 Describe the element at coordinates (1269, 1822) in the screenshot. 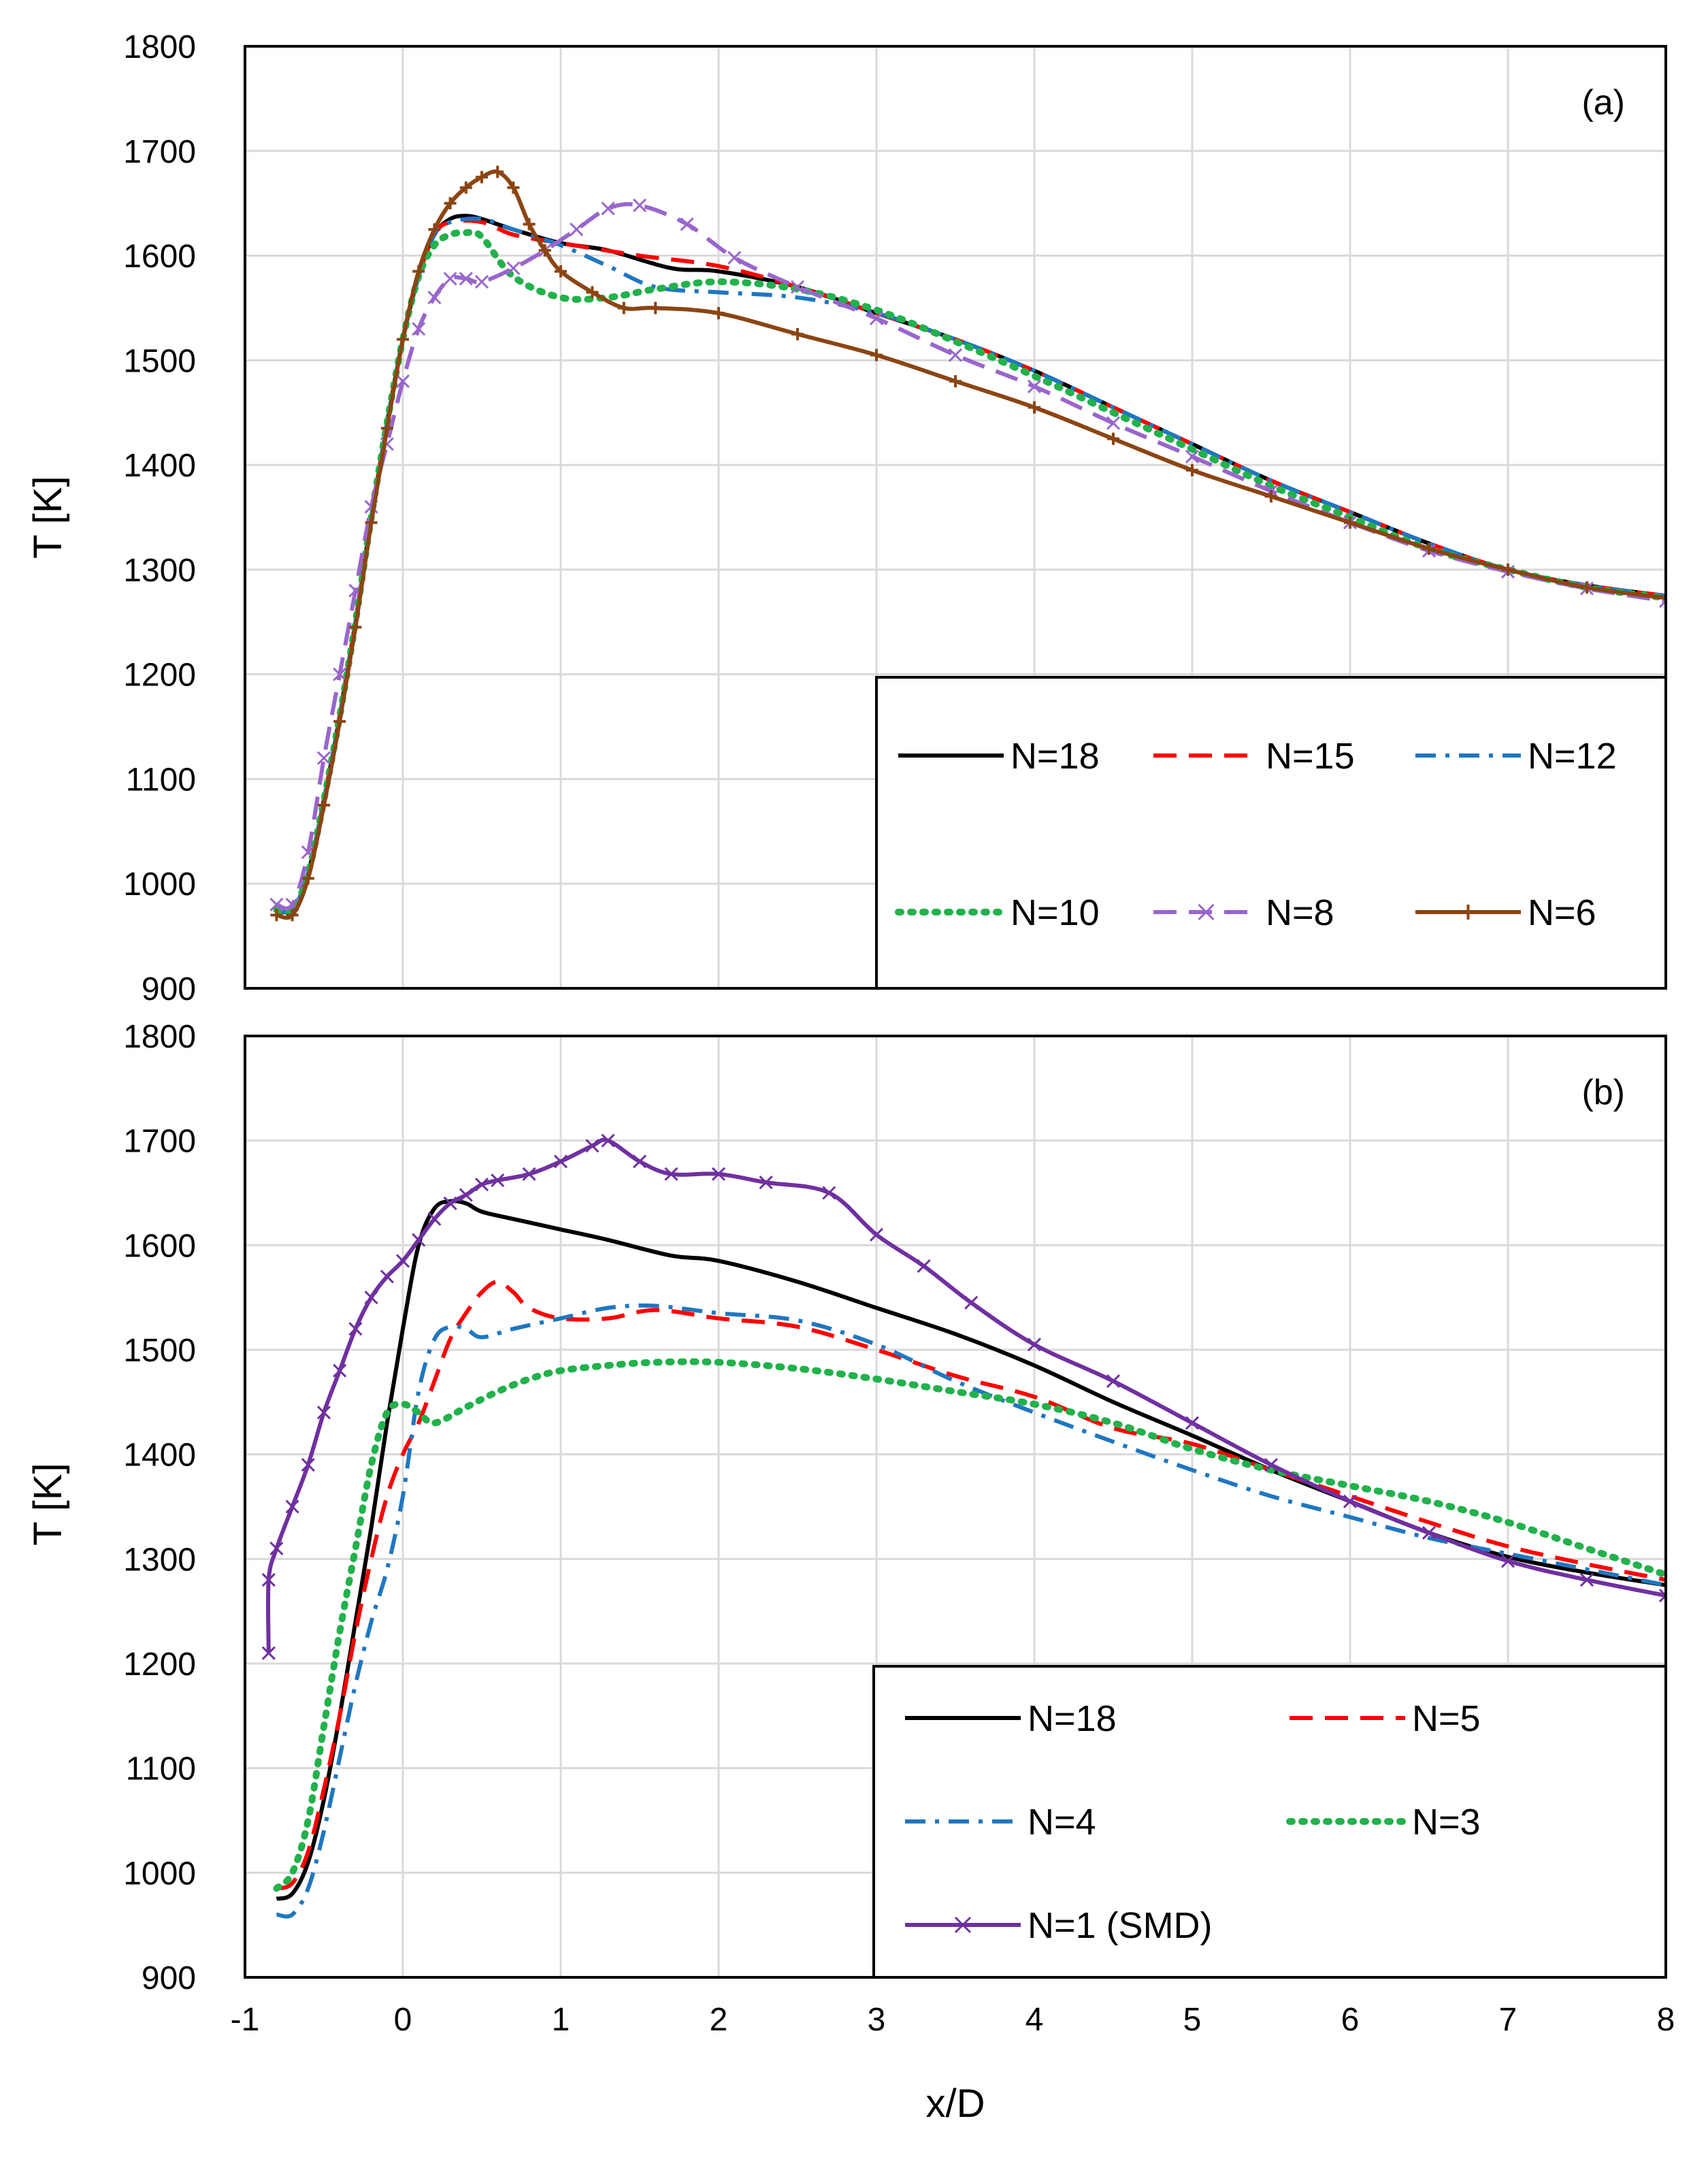

I see `legend: N=18 N=5 N=4 N=3 N=1 (SMD)` at that location.